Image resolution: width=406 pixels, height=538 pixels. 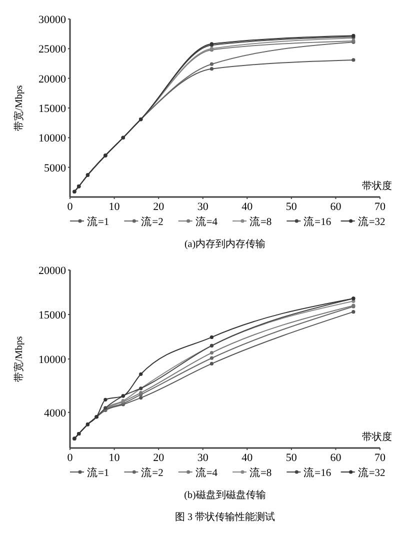 What do you see at coordinates (52, 20) in the screenshot?
I see `y-tick-label: 30000` at bounding box center [52, 20].